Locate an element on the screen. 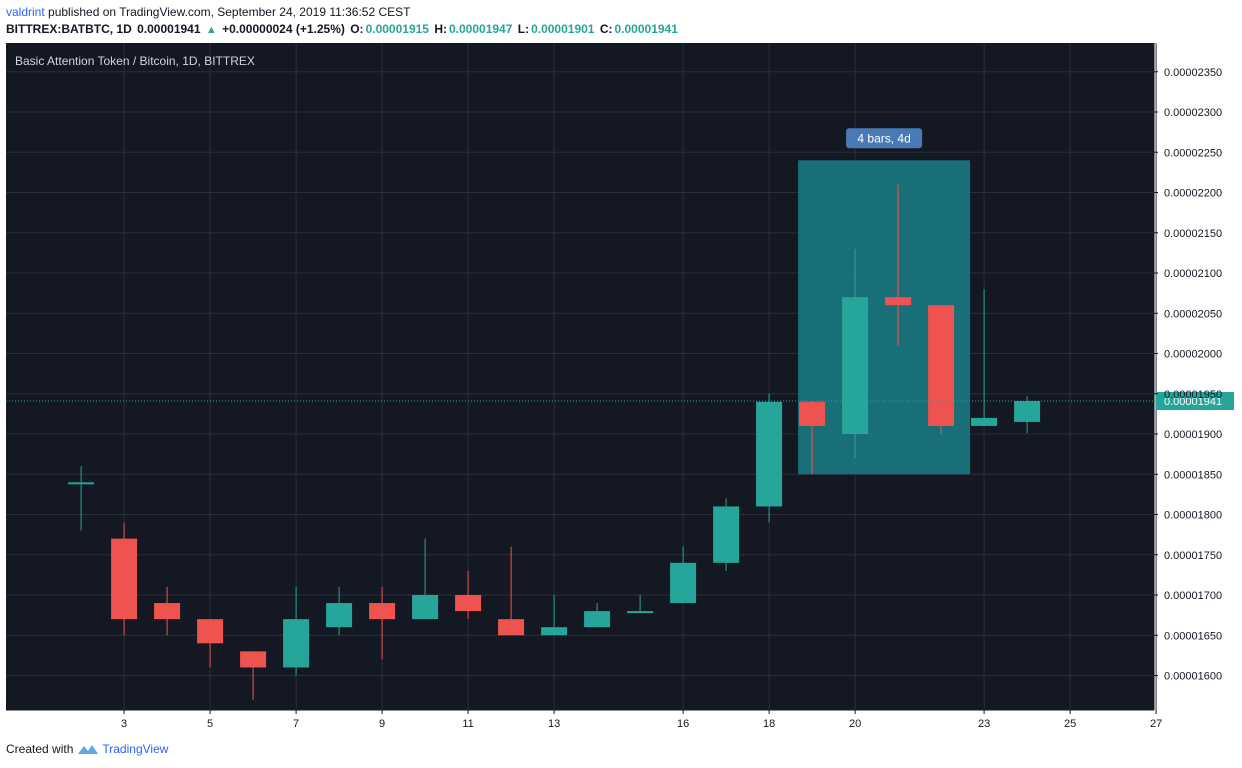  price-tick-label: 0.00001850 is located at coordinates (1193, 475).